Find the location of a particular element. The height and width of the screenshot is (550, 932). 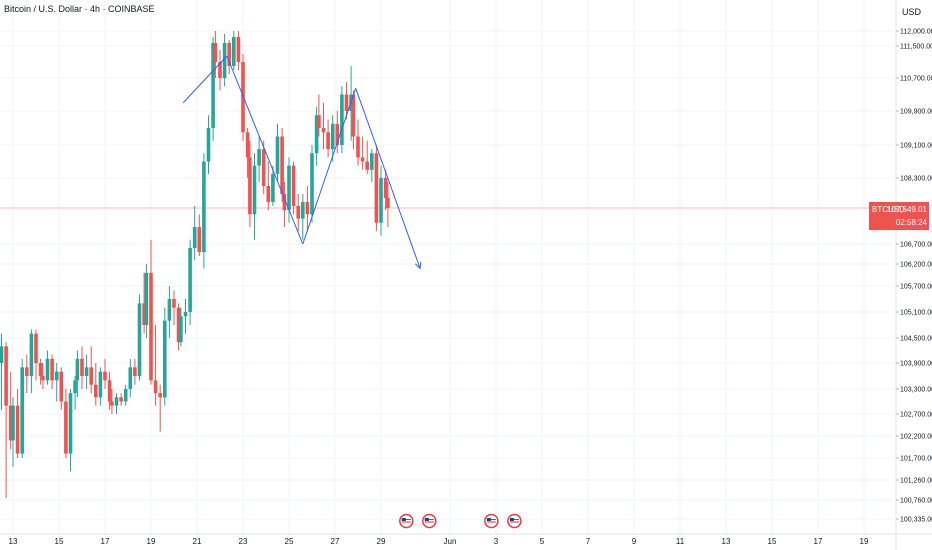

x-tick-label: 13 is located at coordinates (13, 541).